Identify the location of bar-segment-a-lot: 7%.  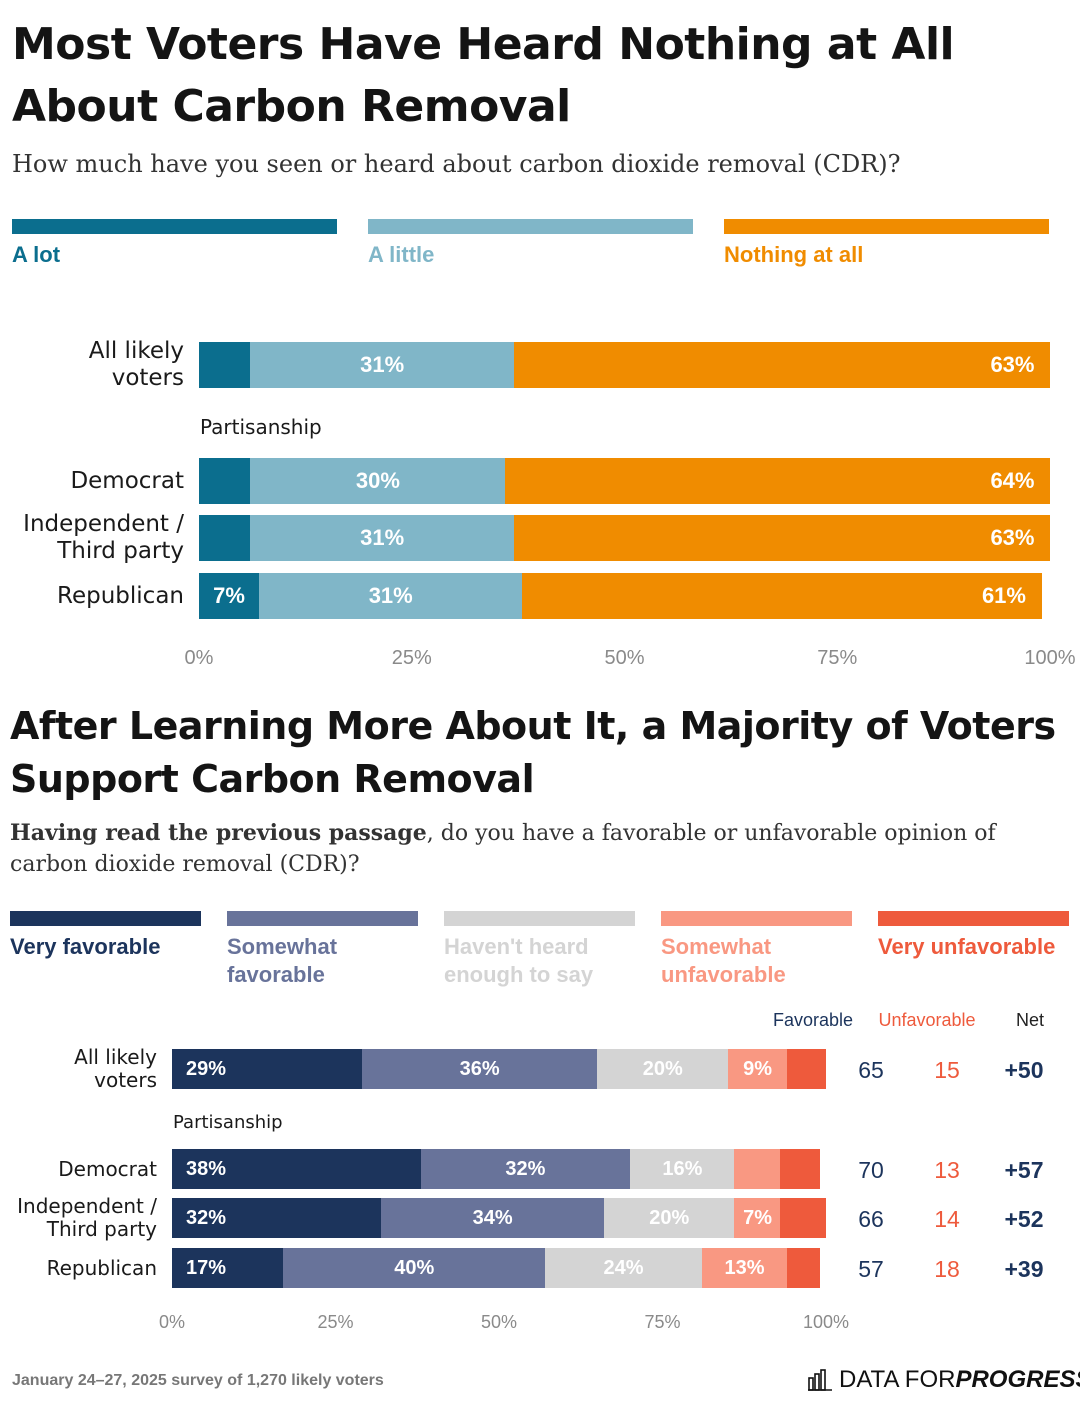
(229, 596).